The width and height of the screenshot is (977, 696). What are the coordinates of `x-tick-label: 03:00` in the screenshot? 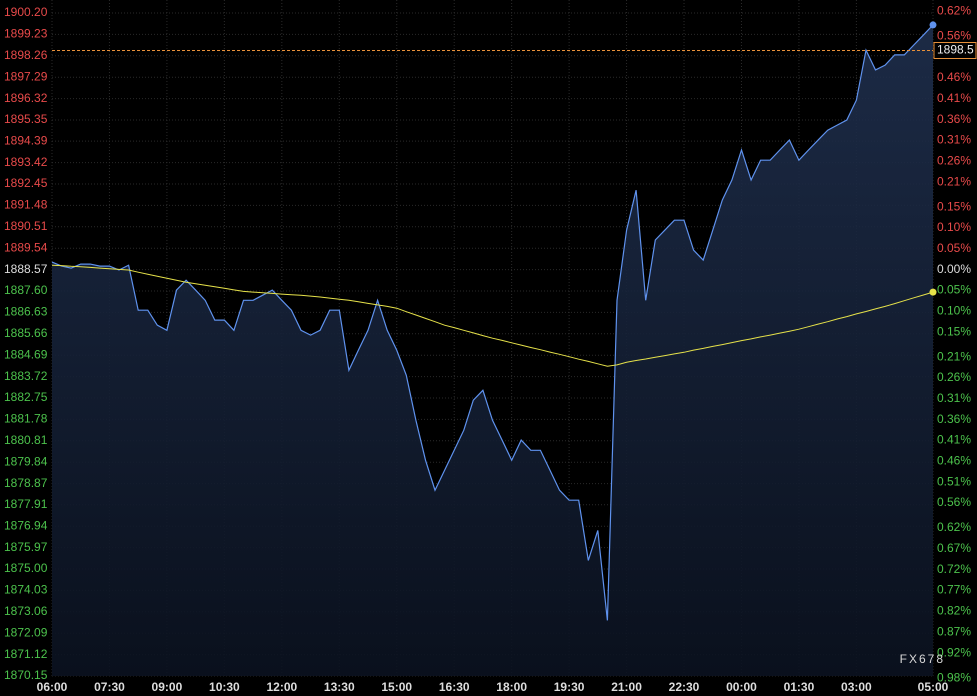 It's located at (856, 687).